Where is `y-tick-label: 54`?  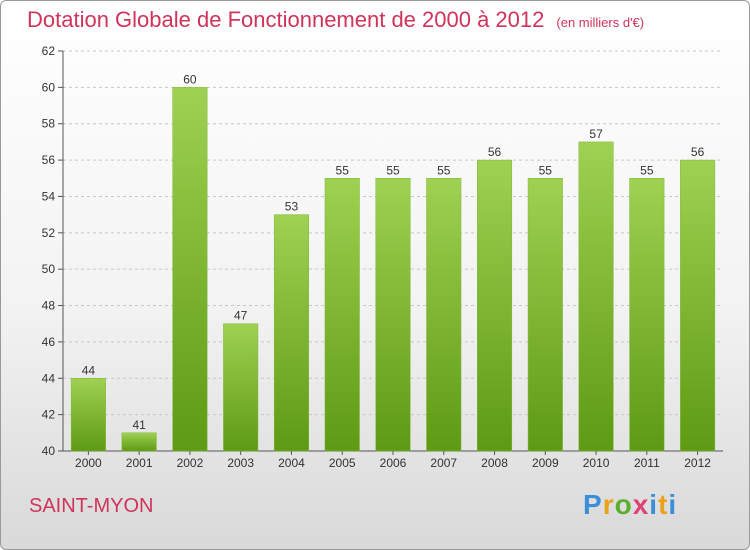 y-tick-label: 54 is located at coordinates (49, 196).